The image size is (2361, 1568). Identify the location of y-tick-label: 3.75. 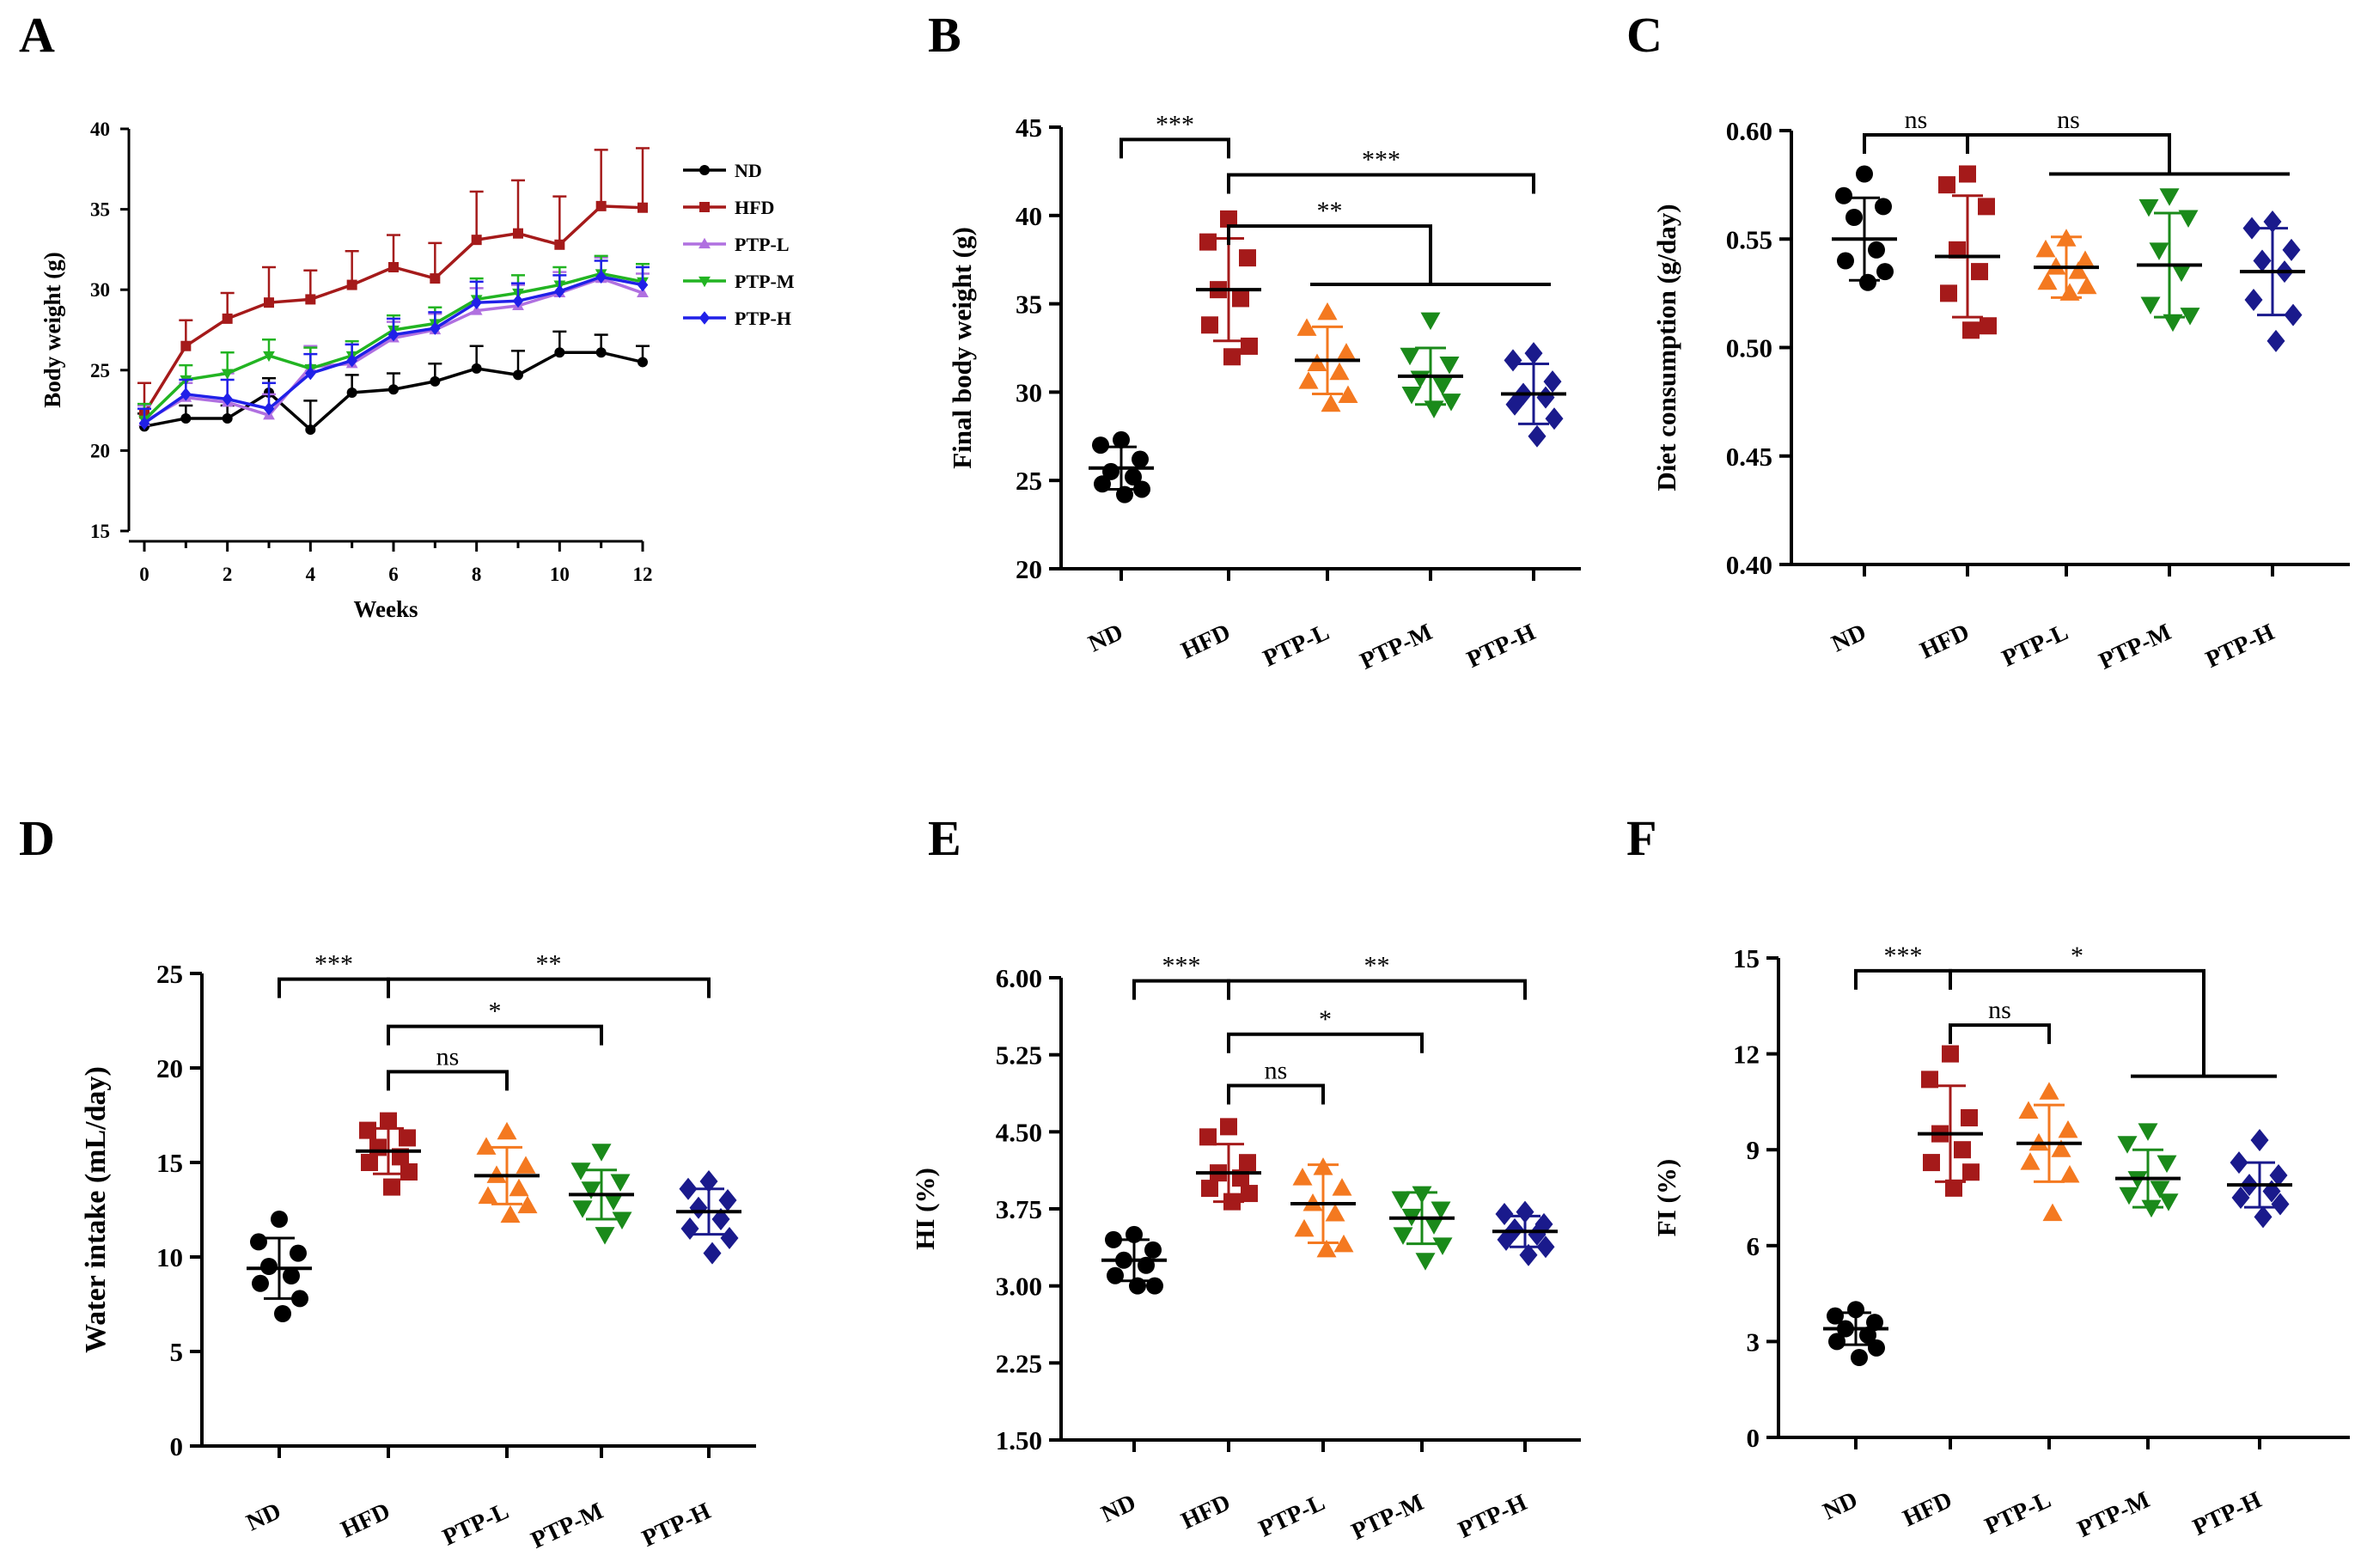
(1019, 1209).